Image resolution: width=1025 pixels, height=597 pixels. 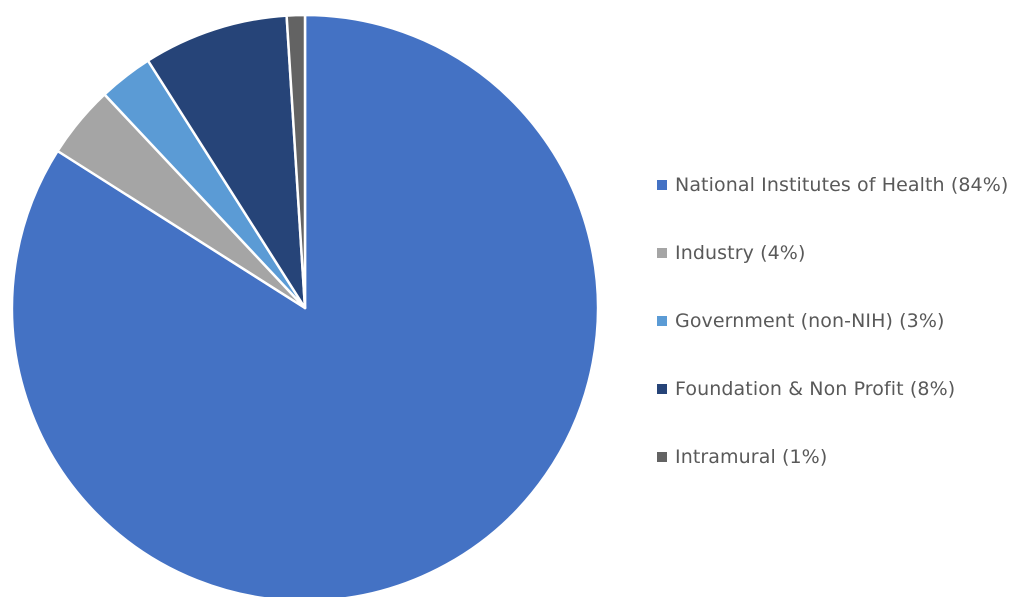 I want to click on legend-item-foundation: Foundation & Non Profit (8%), so click(x=832, y=389).